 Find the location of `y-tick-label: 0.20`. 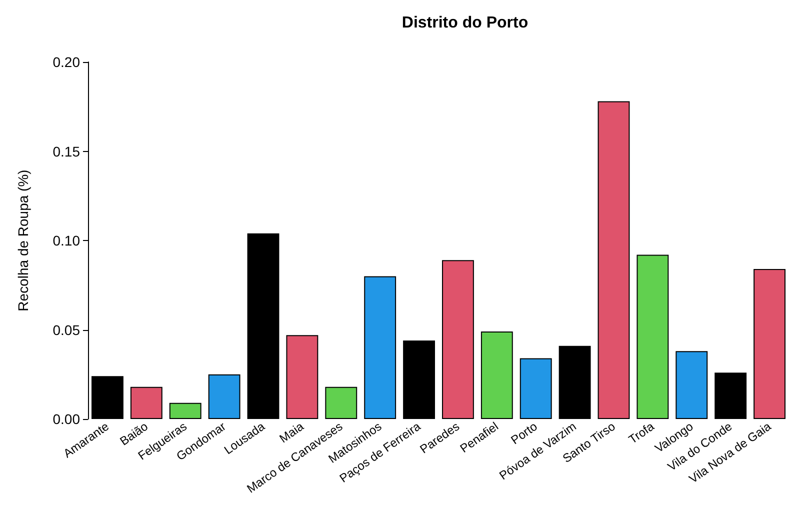

y-tick-label: 0.20 is located at coordinates (66, 62).